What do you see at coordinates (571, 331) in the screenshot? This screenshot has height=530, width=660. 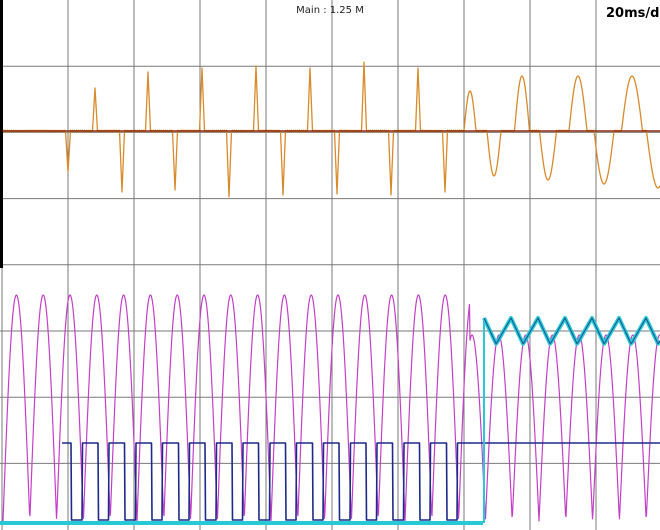 I see `trace-cyan-ripple-core` at bounding box center [571, 331].